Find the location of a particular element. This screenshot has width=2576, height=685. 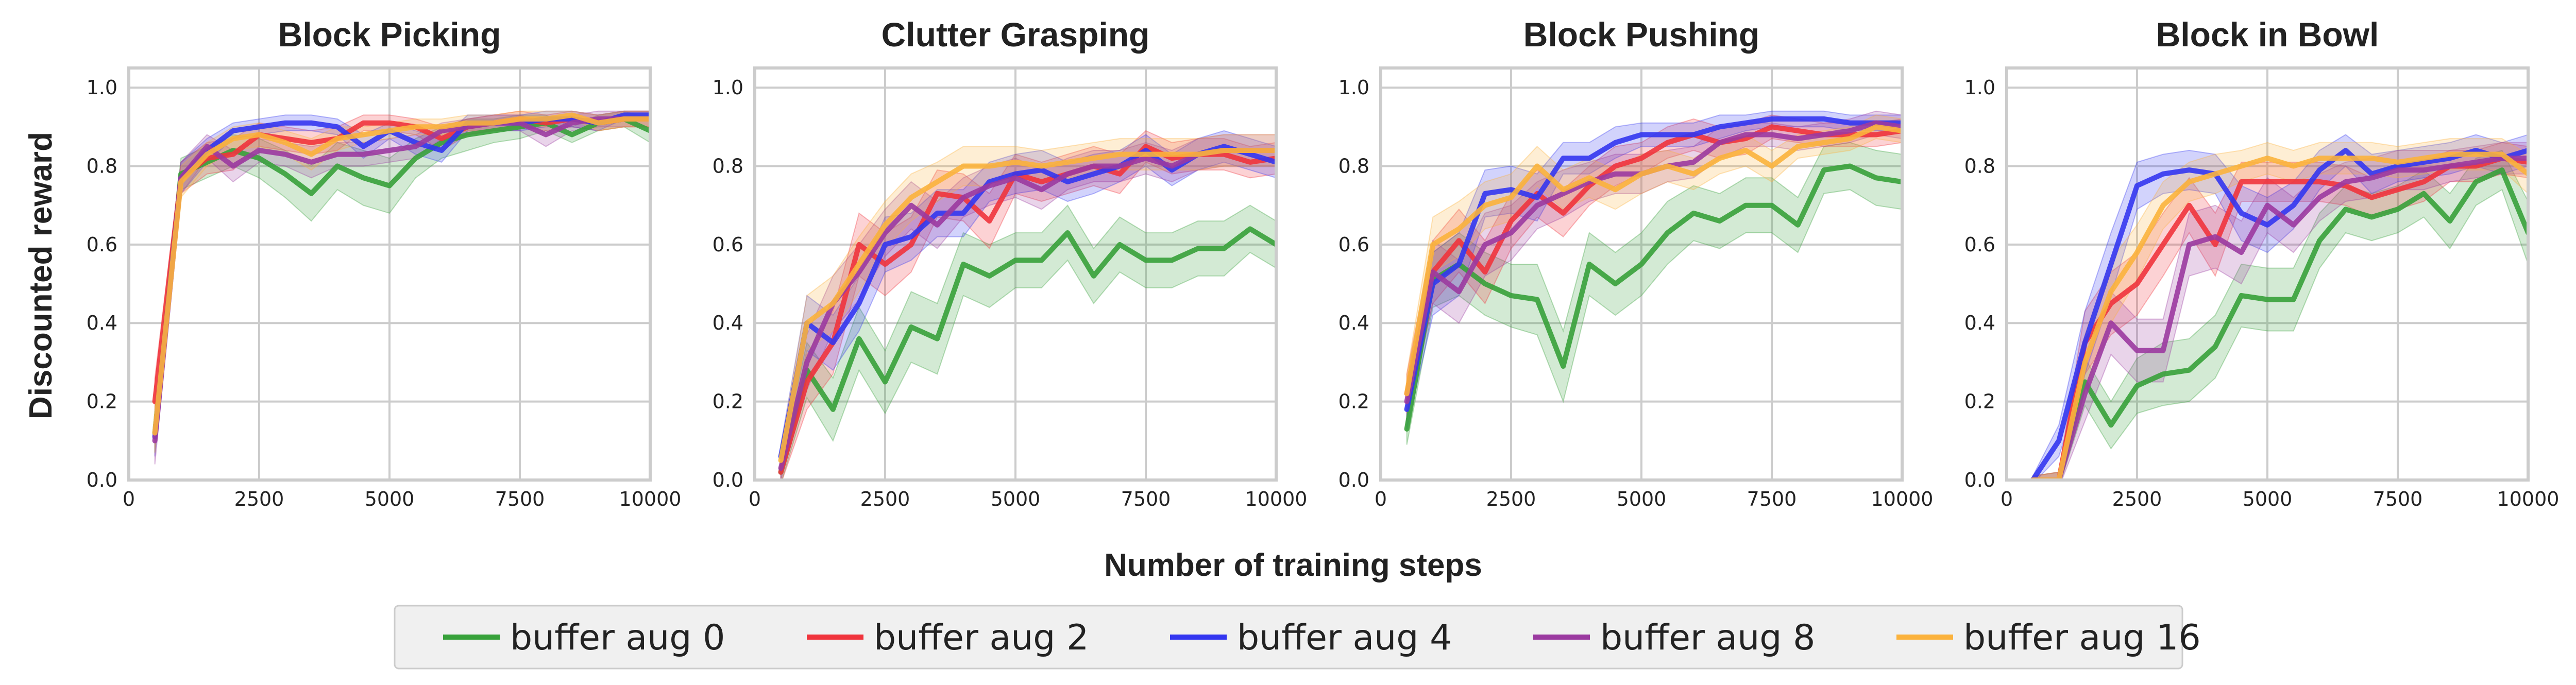

legend-item: buffer aug 4 is located at coordinates (1311, 638).